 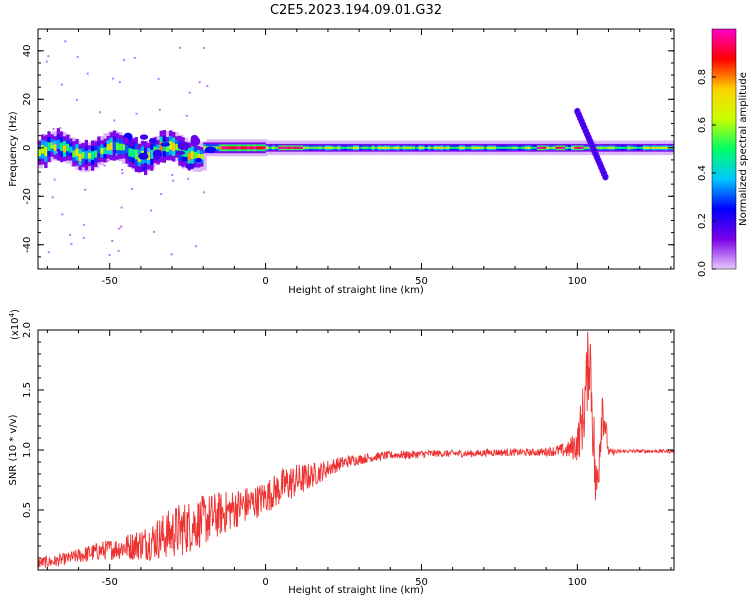 What do you see at coordinates (605, 176) in the screenshot?
I see `tone-streak-core` at bounding box center [605, 176].